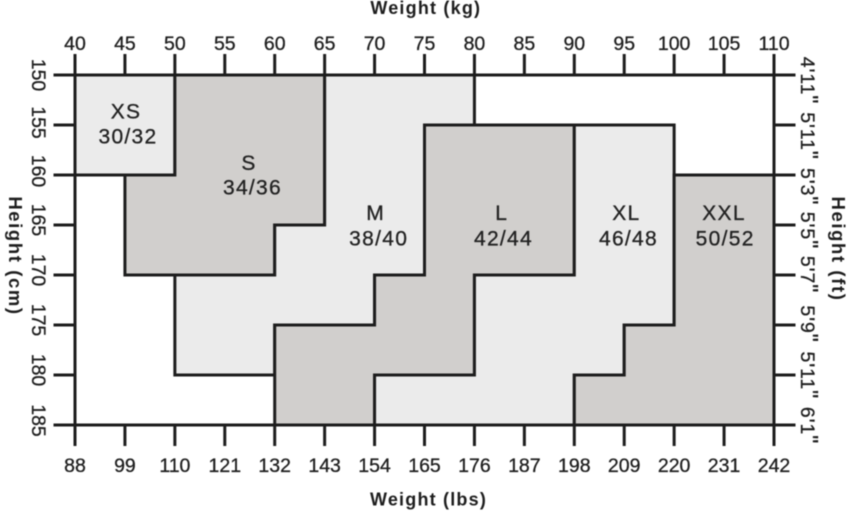 This screenshot has height=511, width=849. I want to click on svg-text: L, so click(501, 213).